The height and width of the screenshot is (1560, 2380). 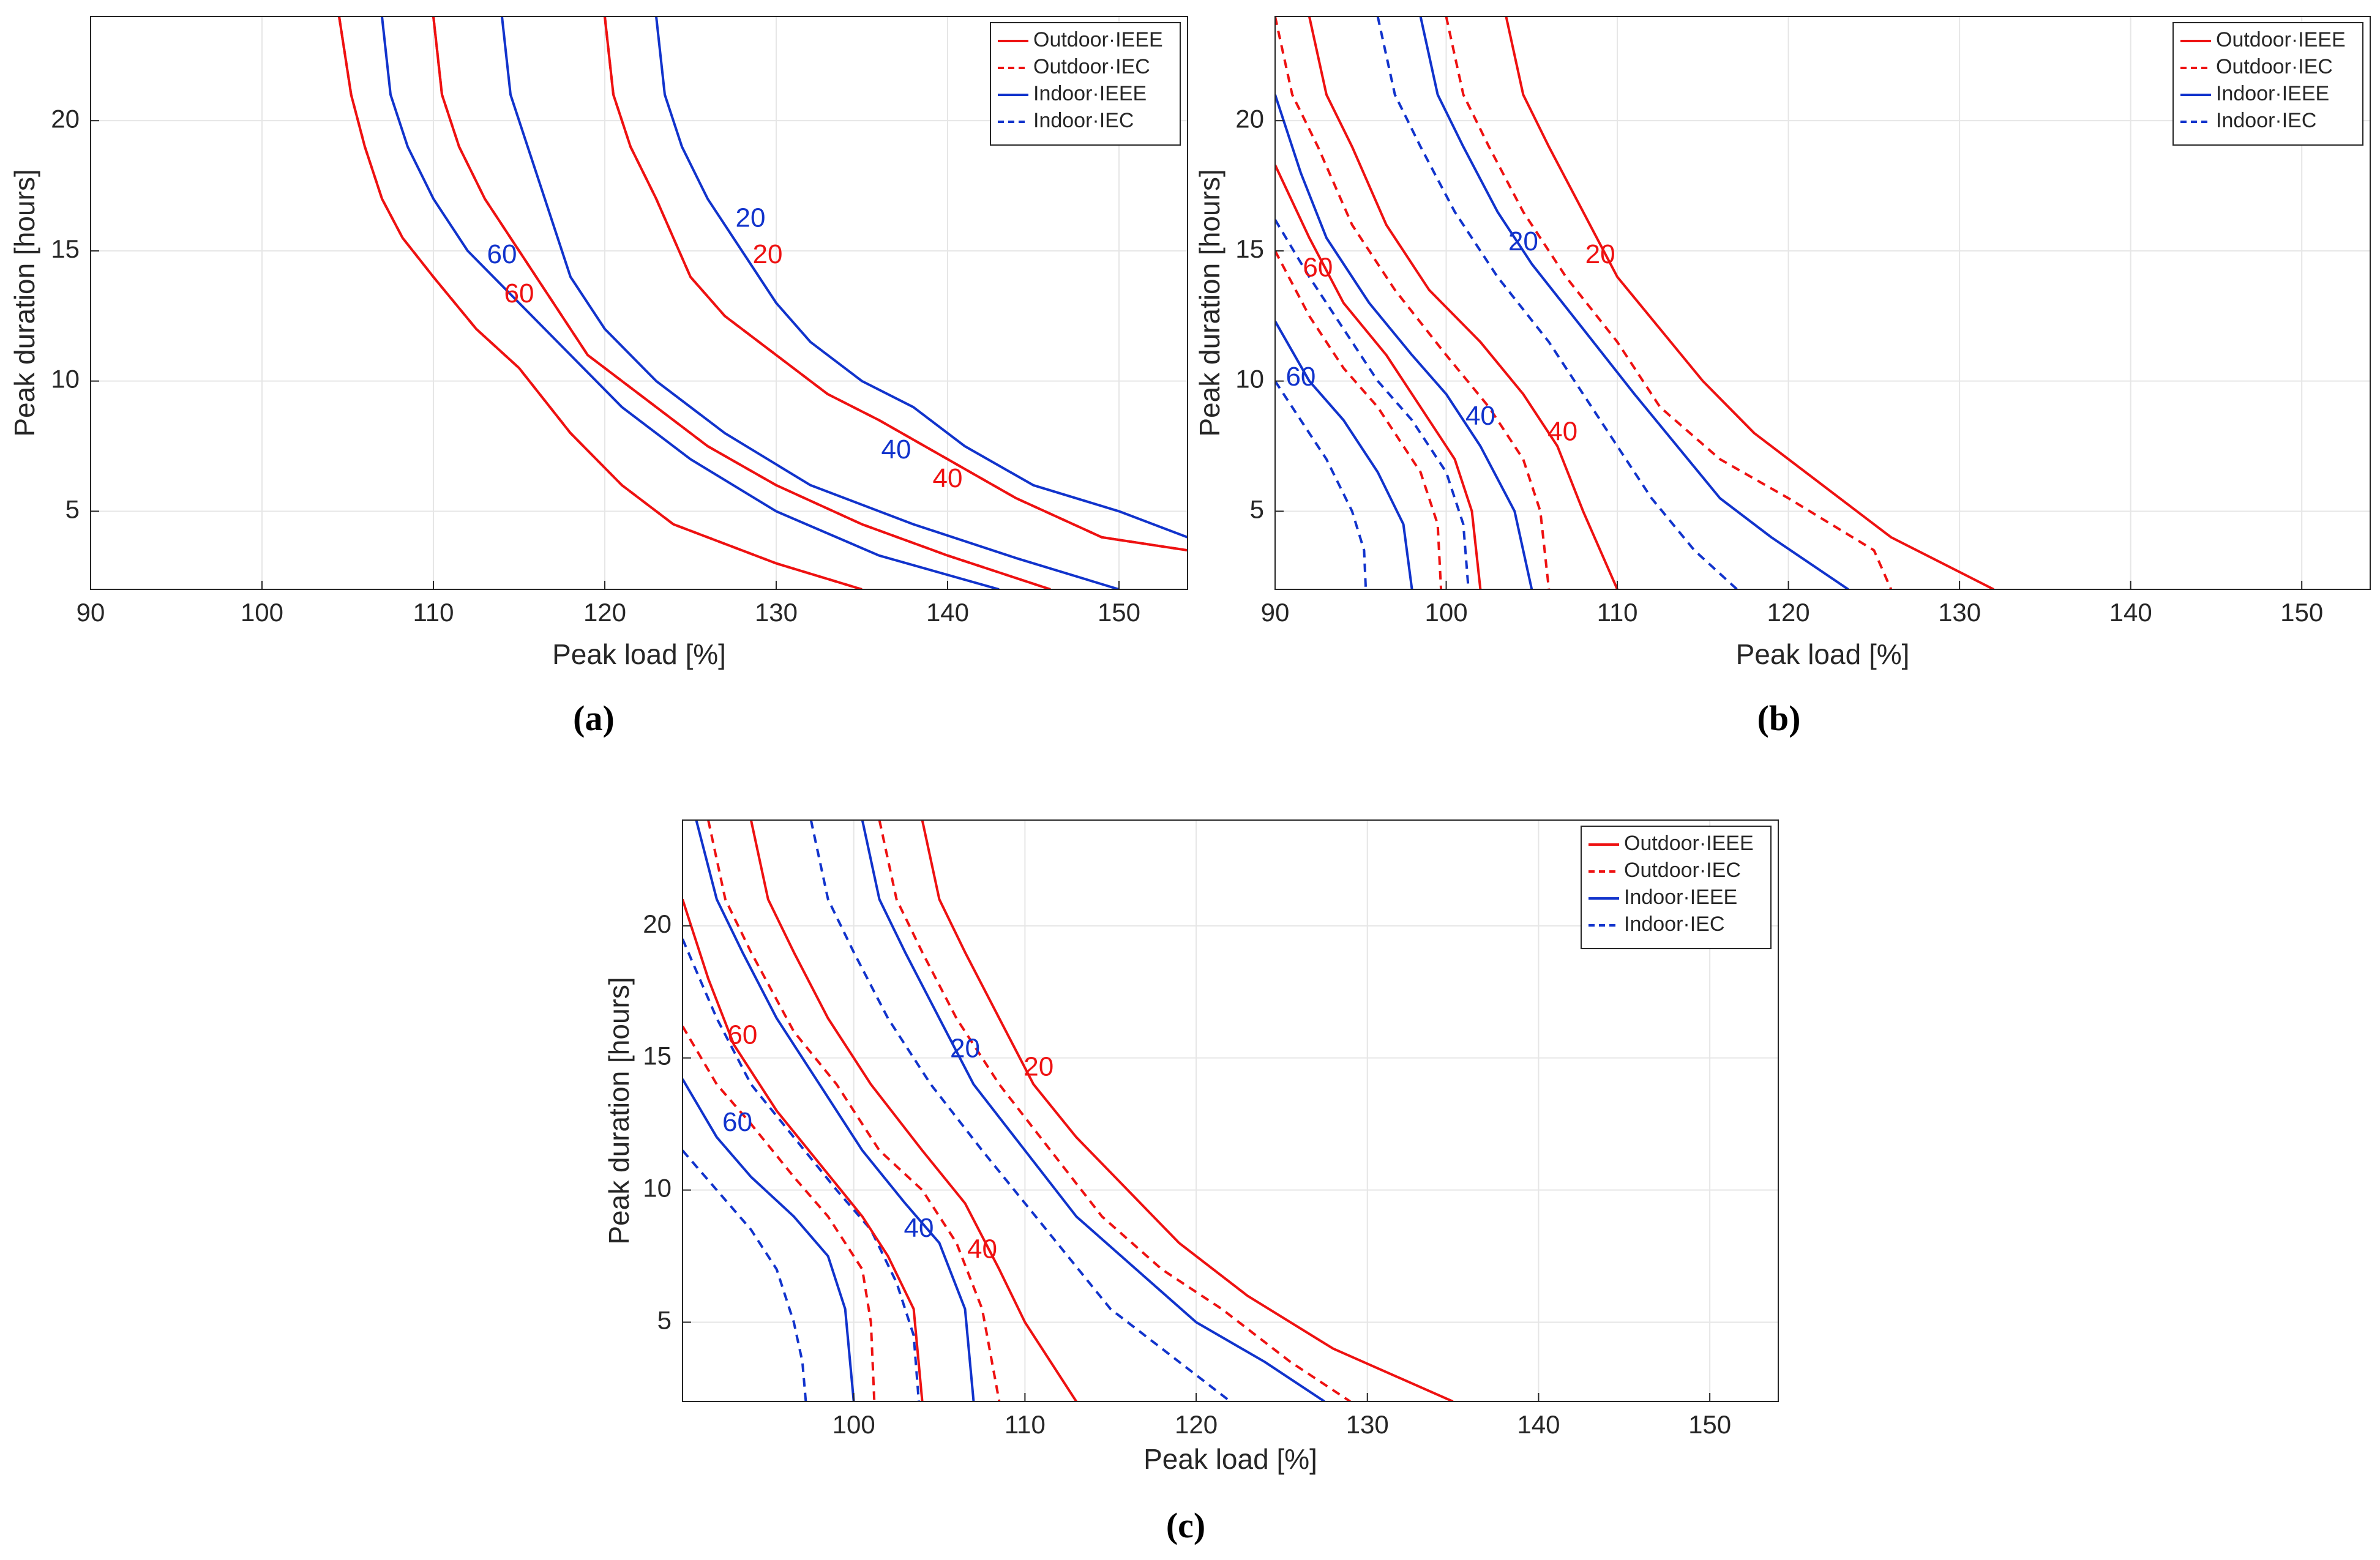 What do you see at coordinates (1185, 1525) in the screenshot?
I see `panel-caption: (c)` at bounding box center [1185, 1525].